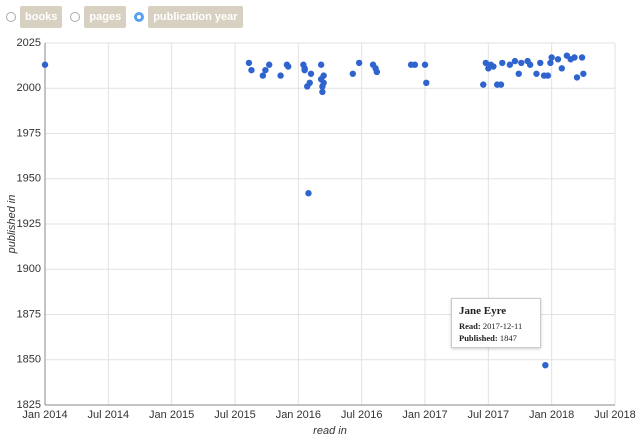 This screenshot has width=640, height=440. What do you see at coordinates (29, 133) in the screenshot?
I see `y-tick-label: 1975` at bounding box center [29, 133].